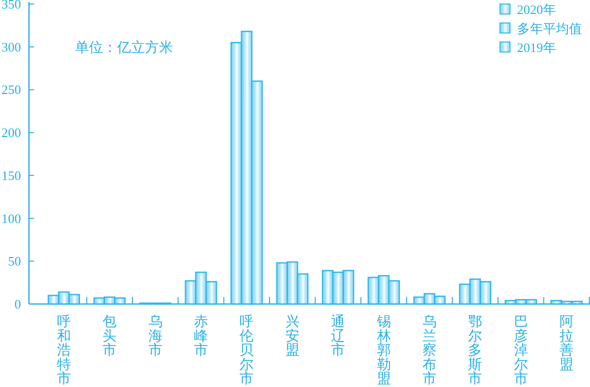 The height and width of the screenshot is (387, 590). What do you see at coordinates (201, 335) in the screenshot?
I see `x-tick-label: 赤峰市` at bounding box center [201, 335].